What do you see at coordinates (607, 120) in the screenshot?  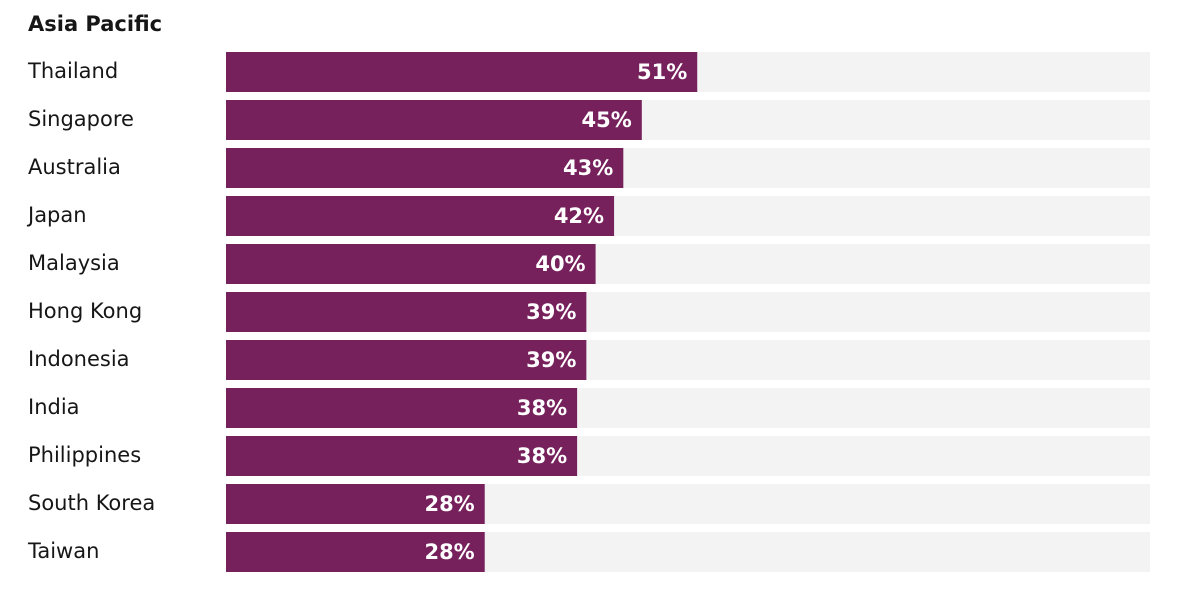 I see `value-label: 45%` at bounding box center [607, 120].